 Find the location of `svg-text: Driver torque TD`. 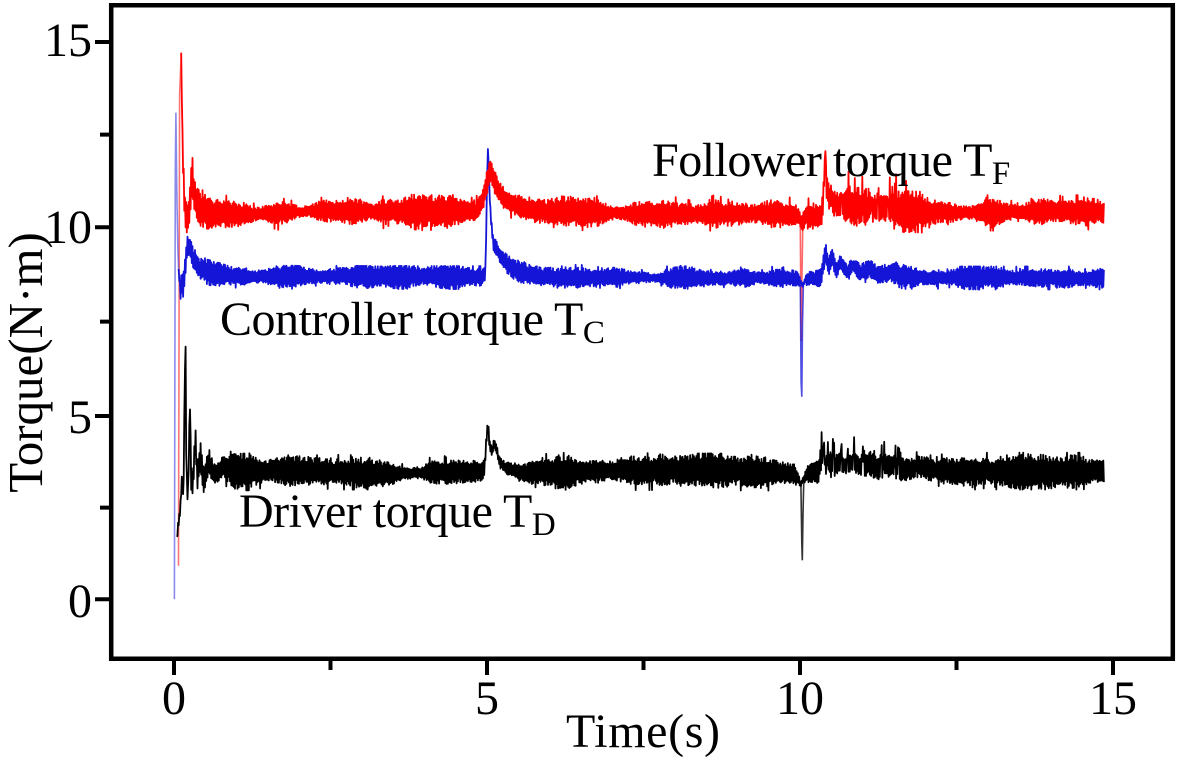

svg-text: Driver torque TD is located at coordinates (397, 514).